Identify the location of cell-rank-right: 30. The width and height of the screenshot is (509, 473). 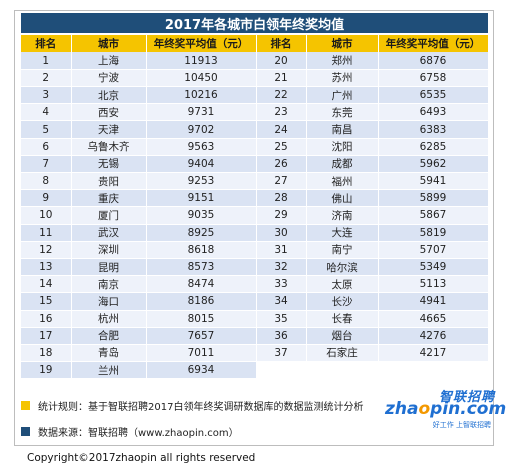
(281, 233).